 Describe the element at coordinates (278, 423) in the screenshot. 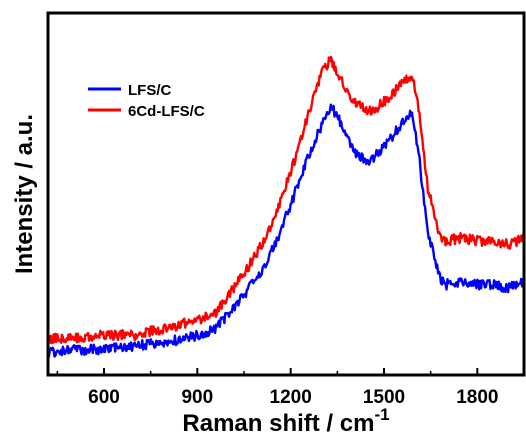

I see `x-axis-title-text: Raman shift / cm` at that location.